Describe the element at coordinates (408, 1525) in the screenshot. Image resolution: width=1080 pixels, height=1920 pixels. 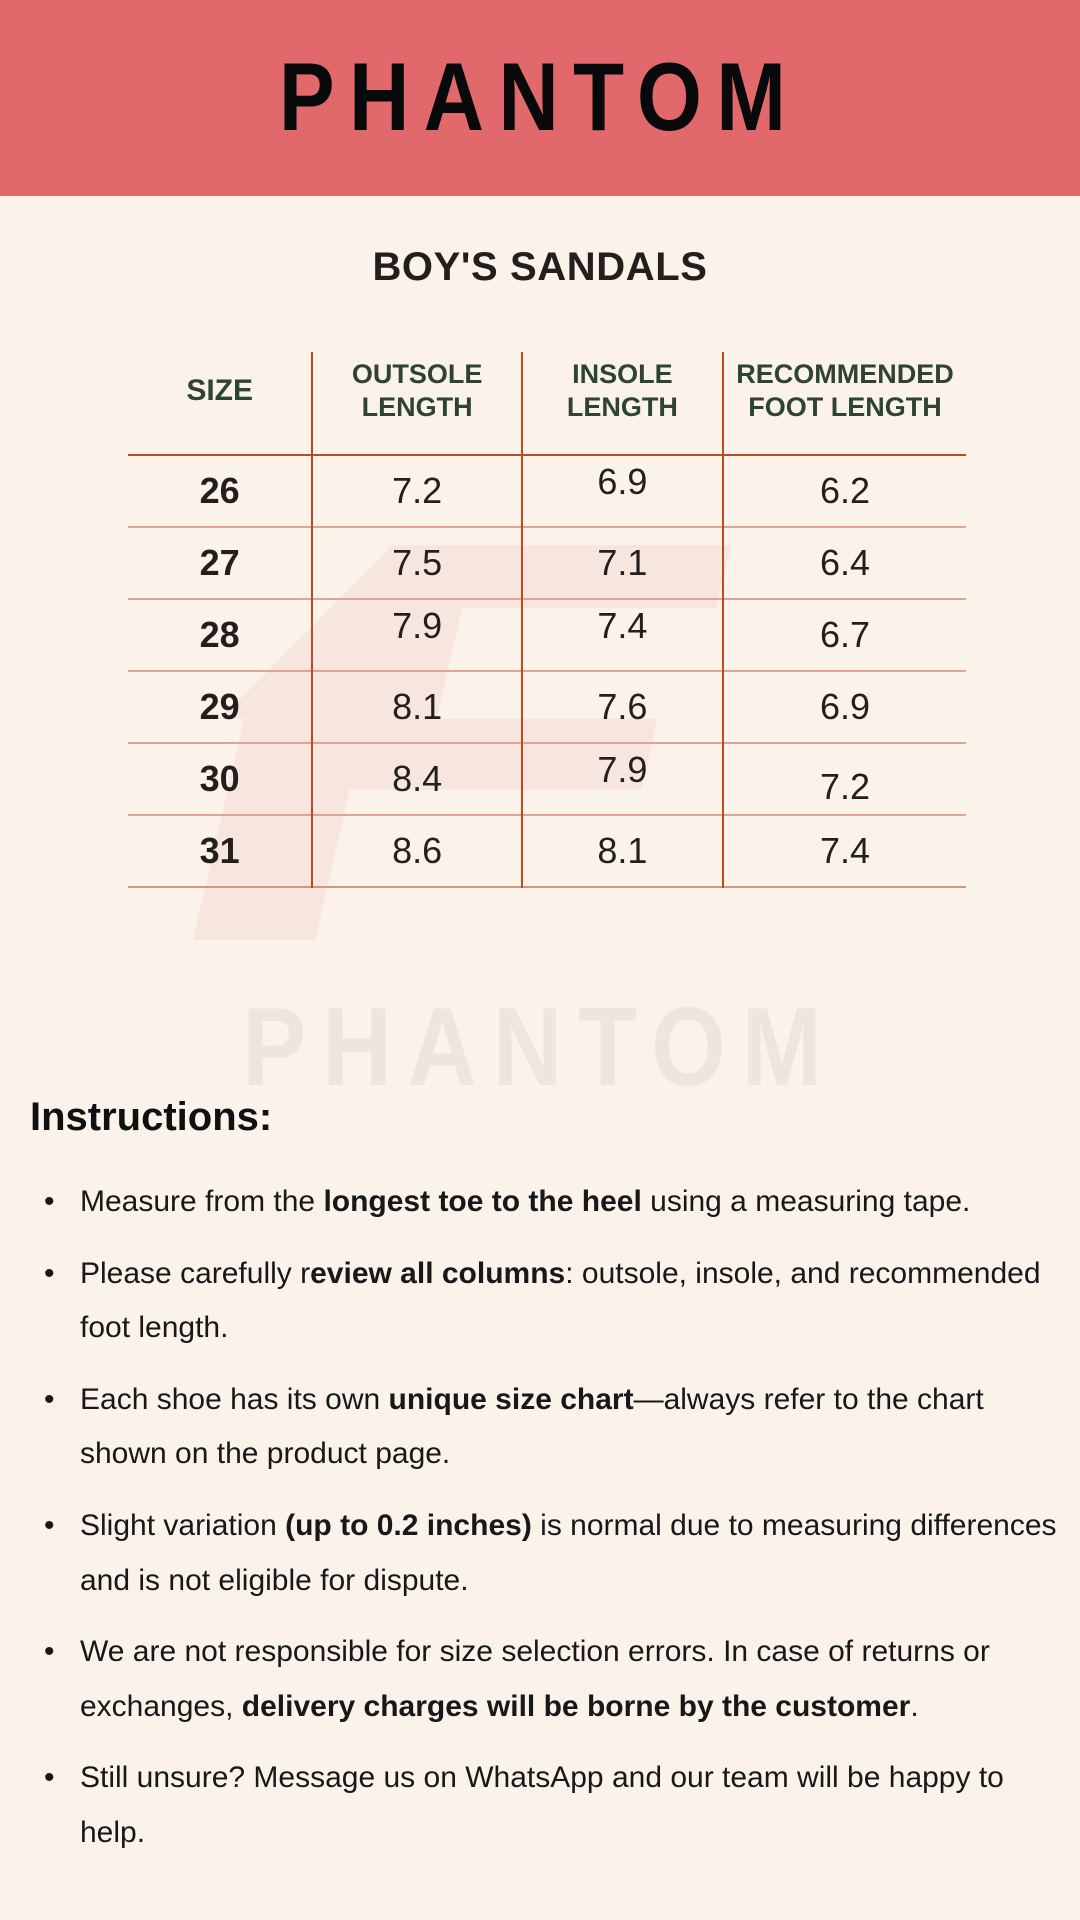
I see `instruction-emphasis: (up to 0.2 inches)` at that location.